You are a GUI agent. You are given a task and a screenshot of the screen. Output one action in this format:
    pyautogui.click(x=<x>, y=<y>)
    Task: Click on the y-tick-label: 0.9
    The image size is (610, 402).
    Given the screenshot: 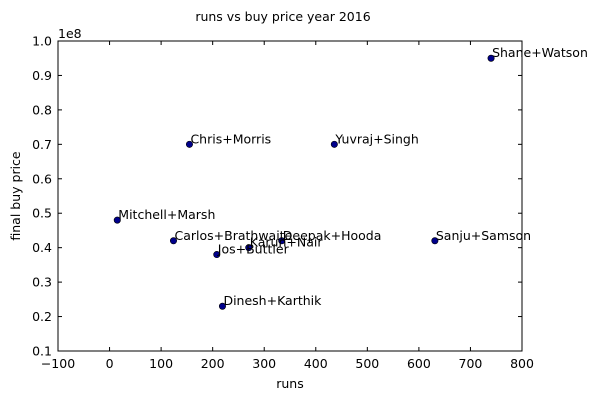 What is the action you would take?
    pyautogui.click(x=42, y=75)
    